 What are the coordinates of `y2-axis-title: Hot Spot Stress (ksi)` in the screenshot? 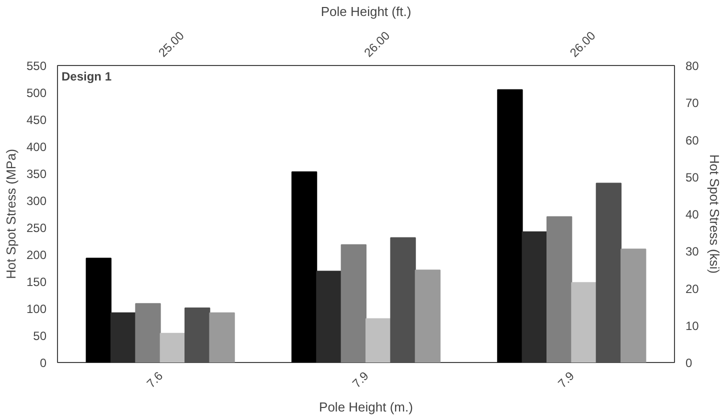 It's located at (714, 214).